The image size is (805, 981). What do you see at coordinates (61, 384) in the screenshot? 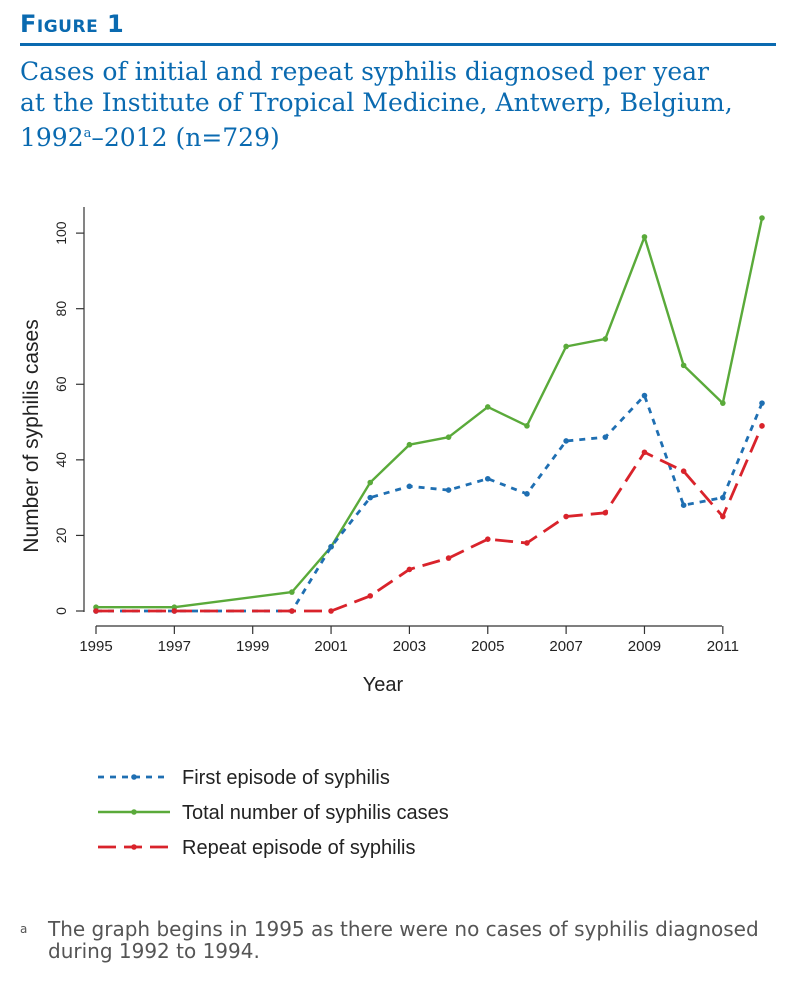
I see `y-tick-label: 60` at bounding box center [61, 384].